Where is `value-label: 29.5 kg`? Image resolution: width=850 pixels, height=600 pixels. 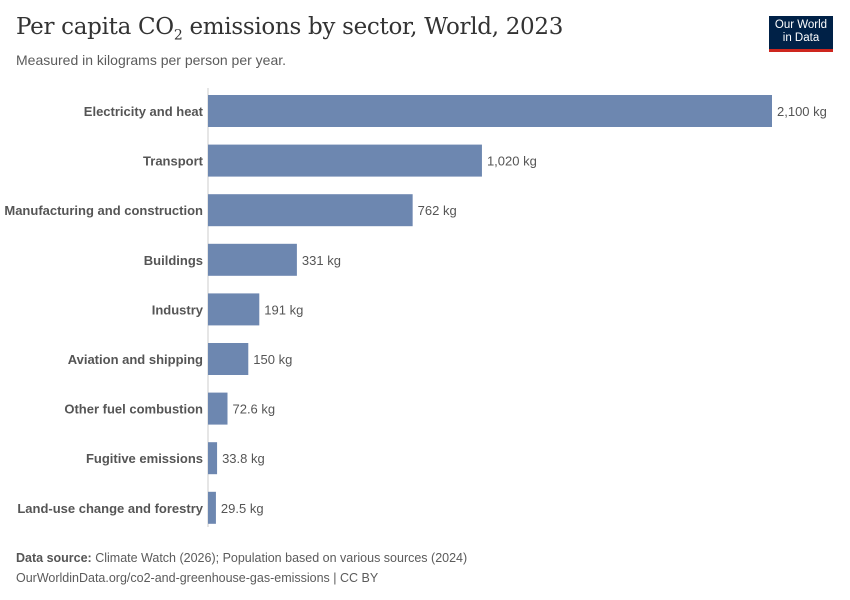
value-label: 29.5 kg is located at coordinates (242, 508).